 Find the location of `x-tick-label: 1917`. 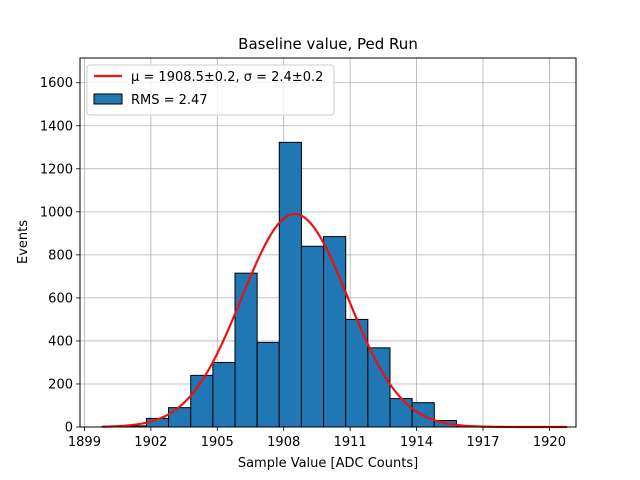

x-tick-label: 1917 is located at coordinates (482, 442).